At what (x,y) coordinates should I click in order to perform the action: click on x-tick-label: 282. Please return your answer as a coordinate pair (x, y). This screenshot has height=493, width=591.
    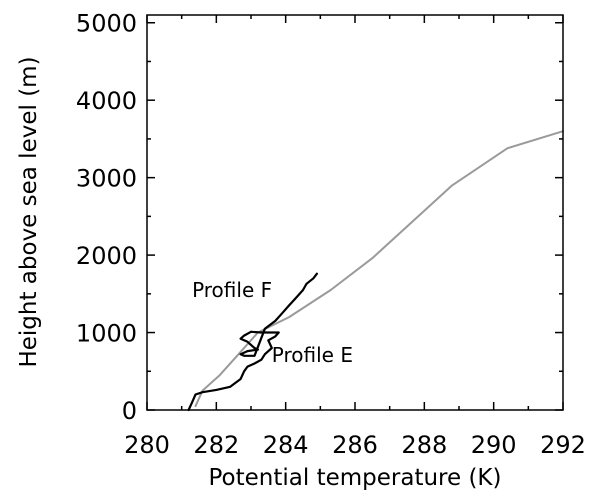
    Looking at the image, I should click on (216, 445).